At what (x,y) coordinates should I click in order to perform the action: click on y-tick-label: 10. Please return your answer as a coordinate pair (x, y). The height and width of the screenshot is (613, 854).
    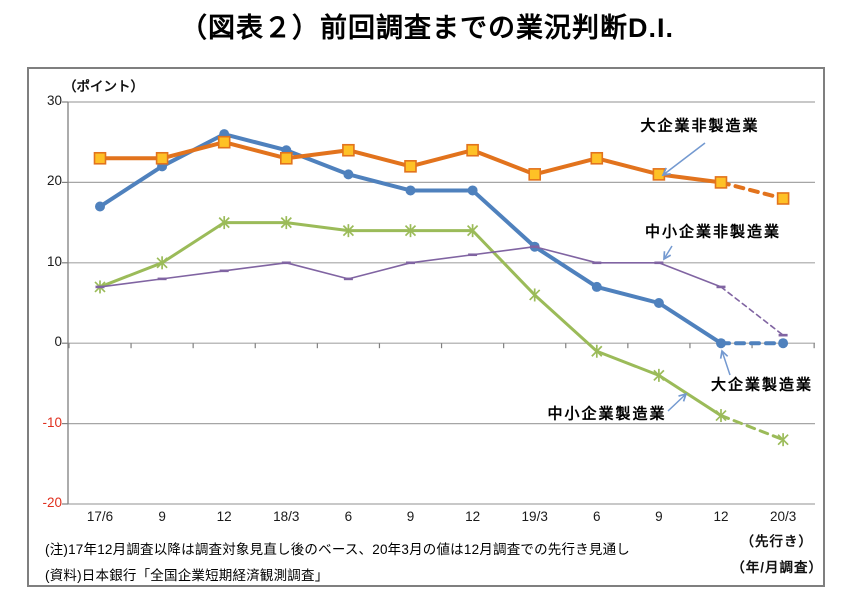
    Looking at the image, I should click on (54, 261).